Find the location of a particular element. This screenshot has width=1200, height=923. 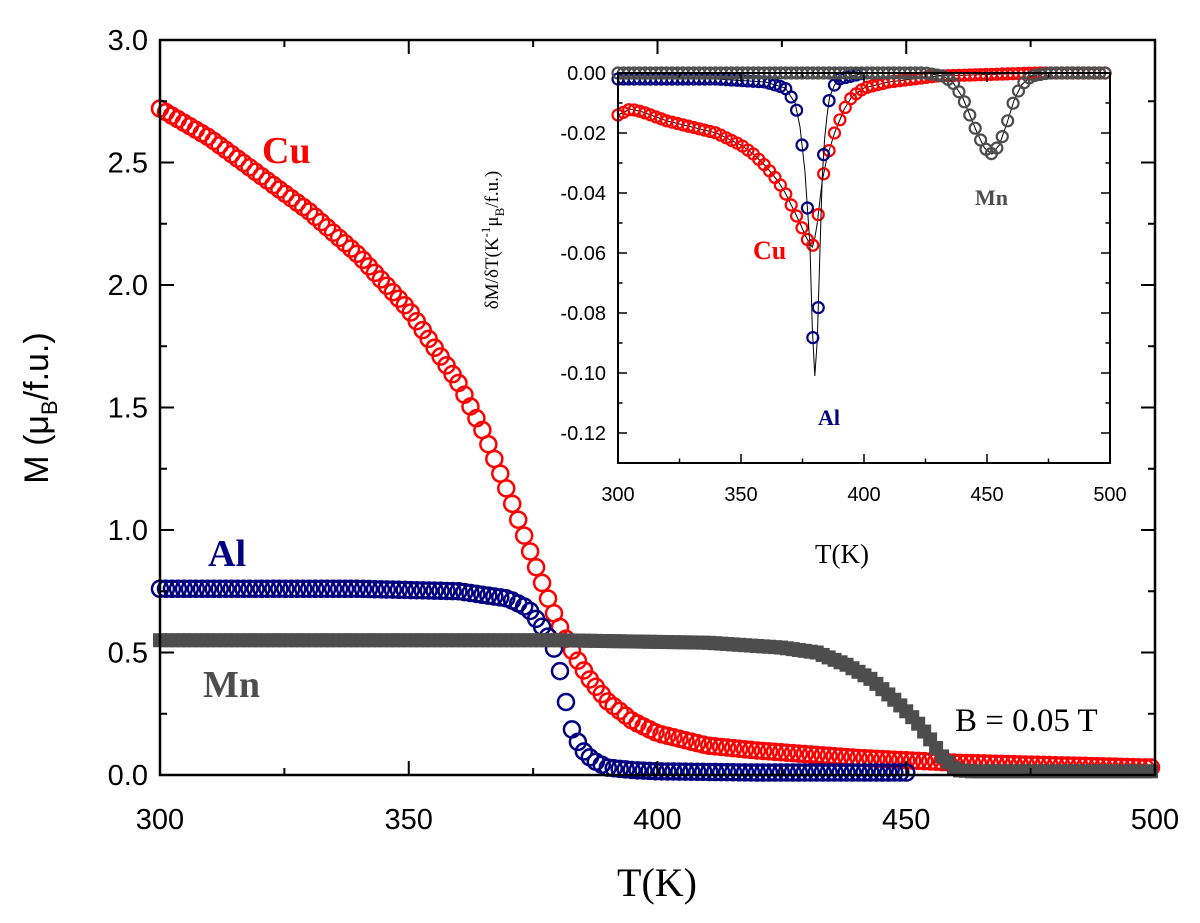

main-x-tick-label: 300 is located at coordinates (160, 820).